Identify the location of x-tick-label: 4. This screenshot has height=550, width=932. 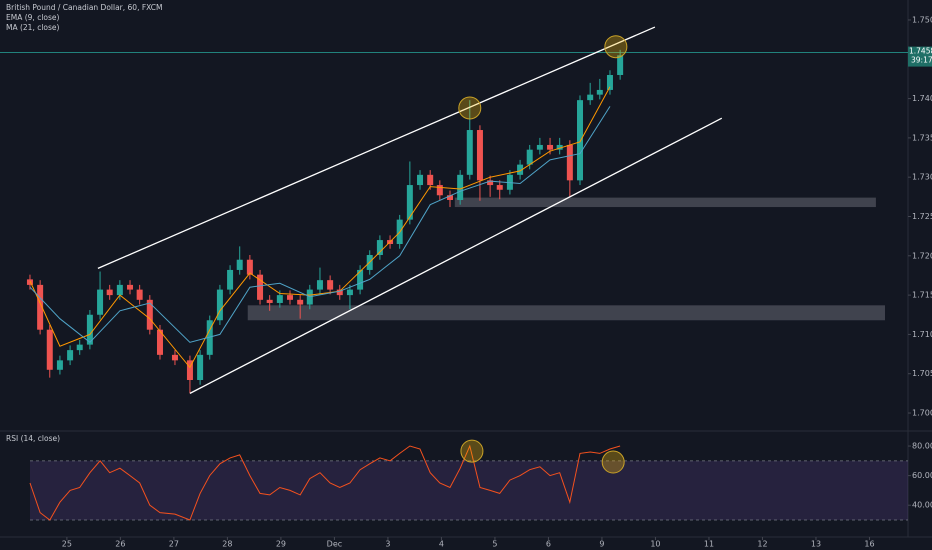
(441, 544).